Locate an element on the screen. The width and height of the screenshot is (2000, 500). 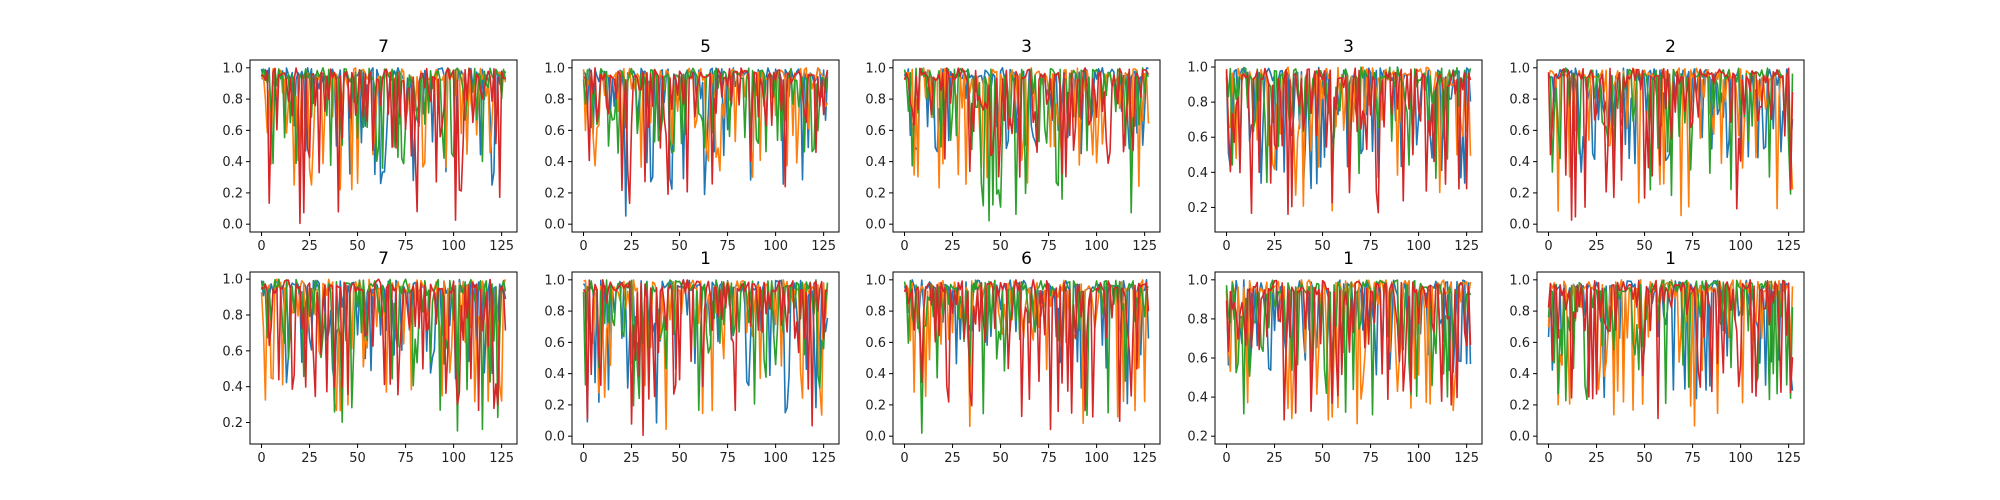
subplot-9: 1 0.2 0.4 0.6 0.8 1.0 0 25 50 75 100 125 is located at coordinates (1335, 357).